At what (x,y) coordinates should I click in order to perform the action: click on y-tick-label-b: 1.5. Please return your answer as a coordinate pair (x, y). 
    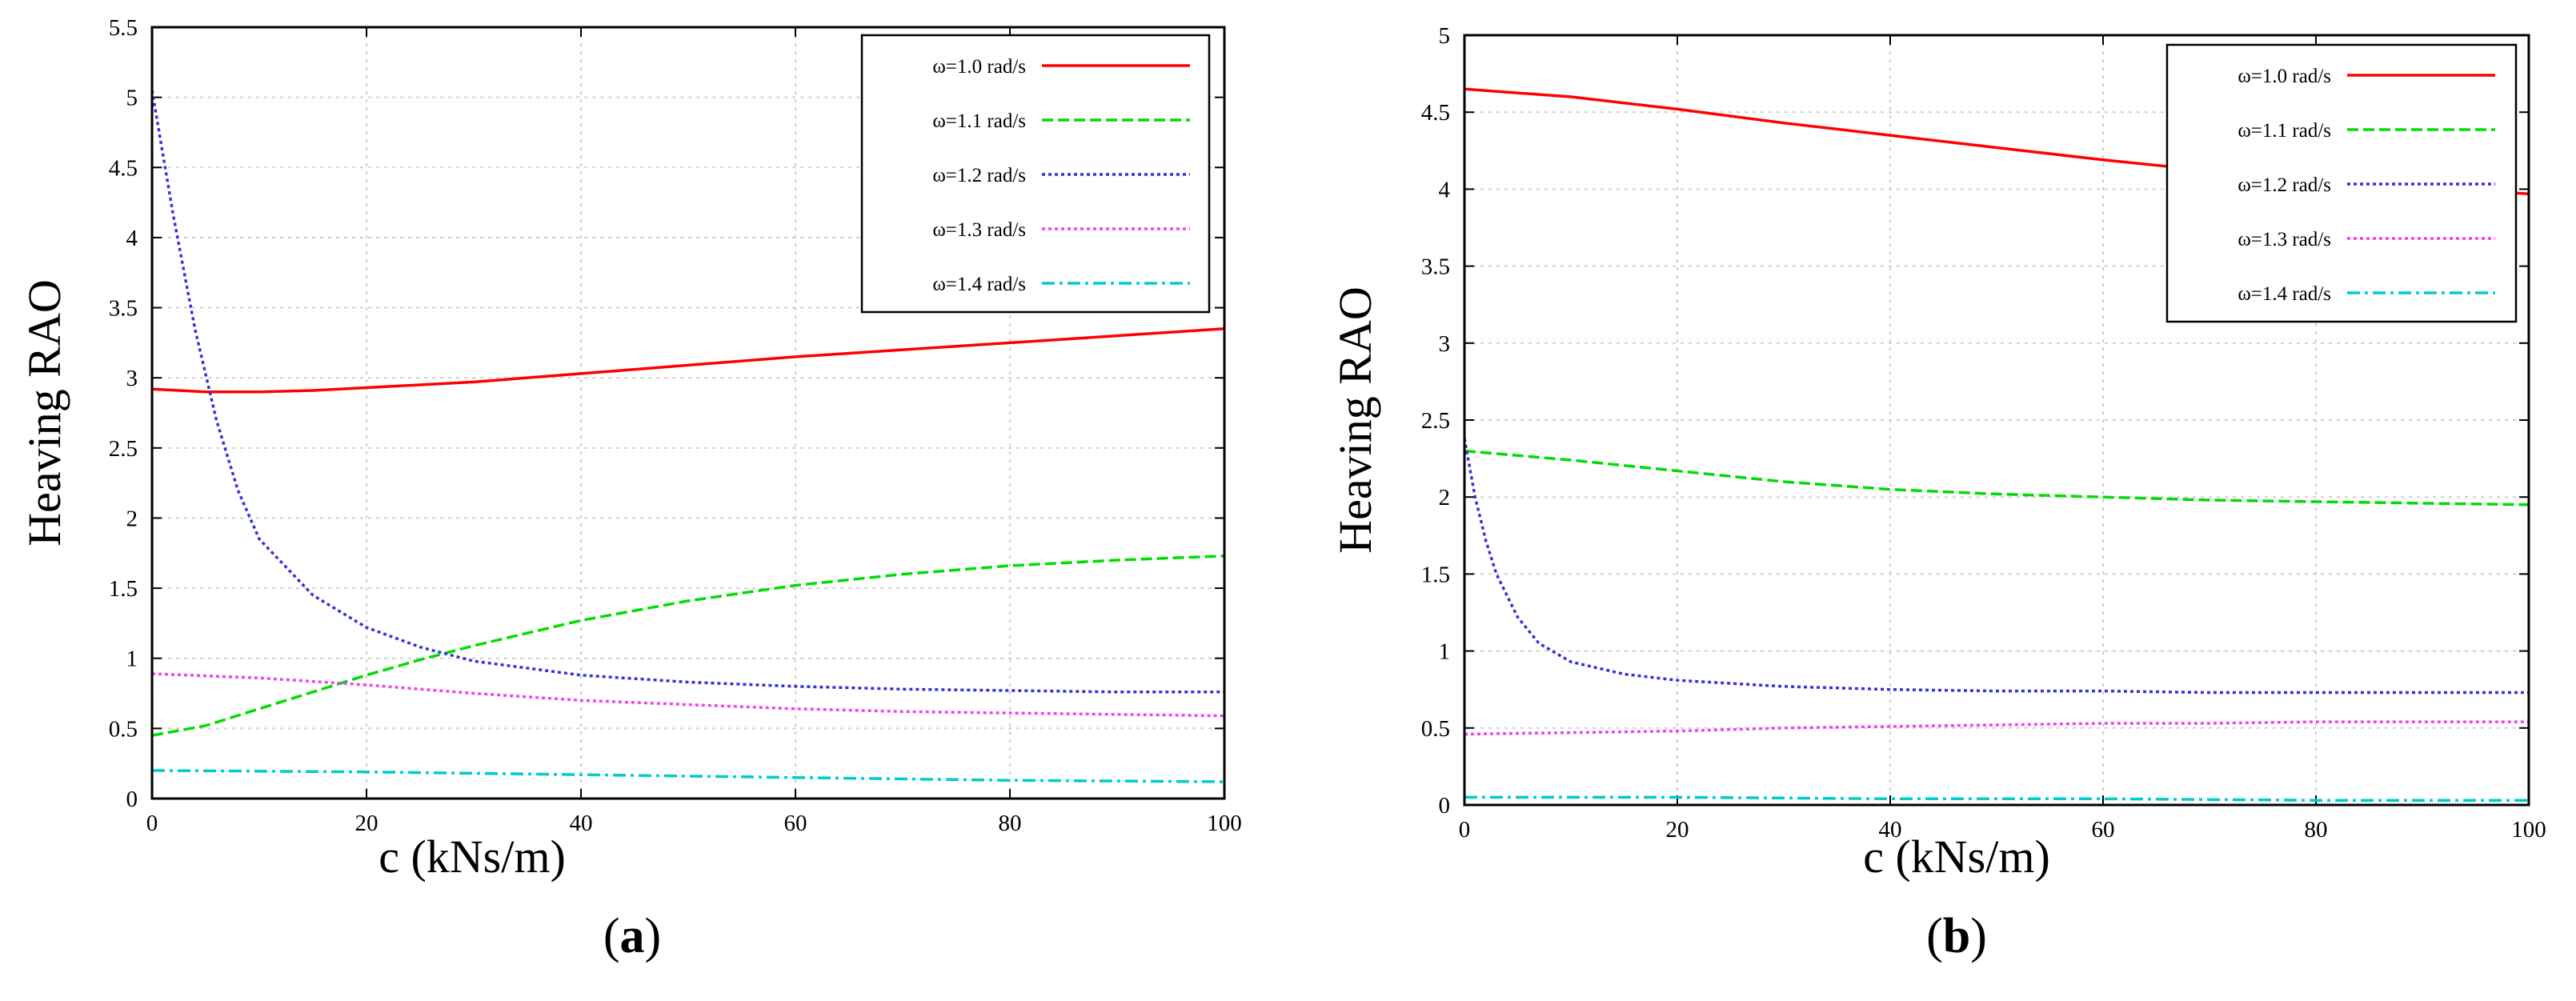
    Looking at the image, I should click on (1435, 574).